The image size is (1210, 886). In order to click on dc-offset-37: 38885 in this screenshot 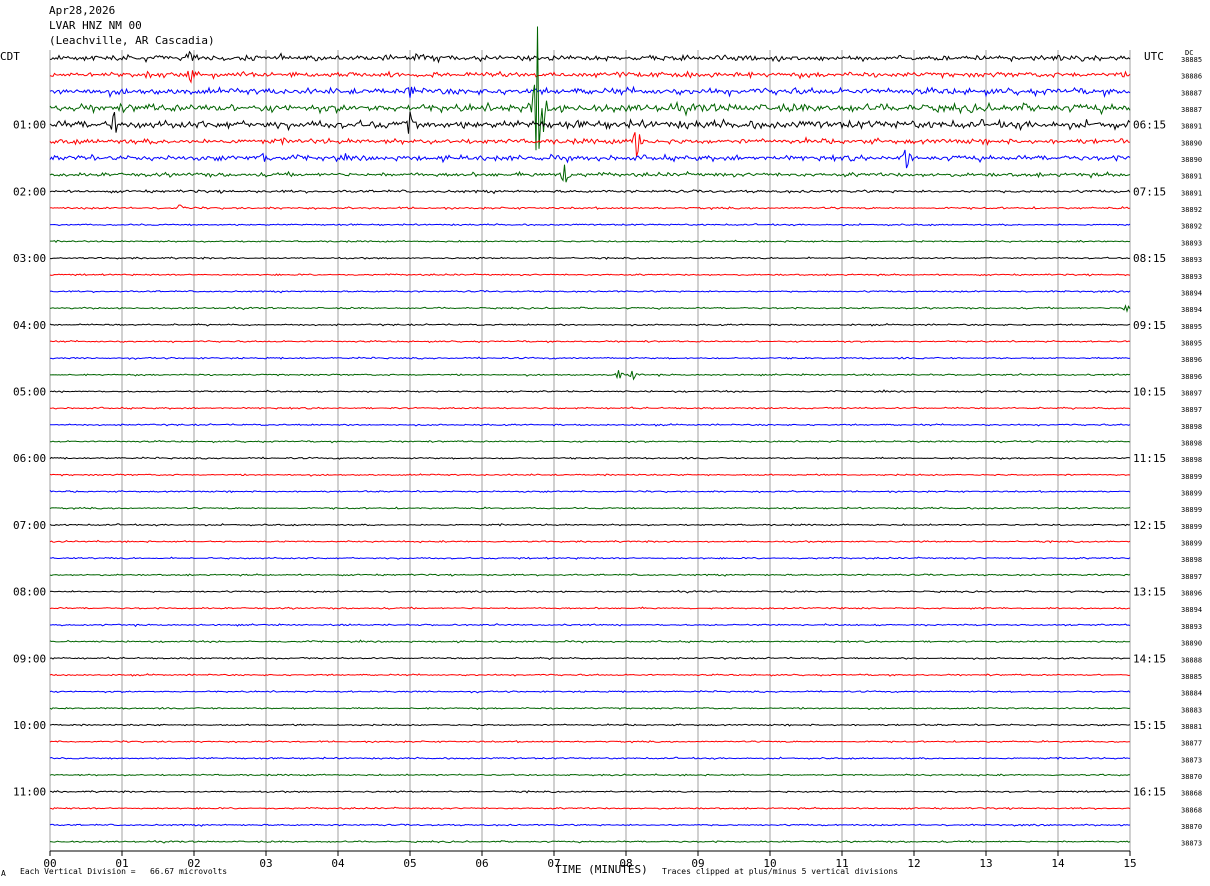, I will do `click(1191, 677)`.